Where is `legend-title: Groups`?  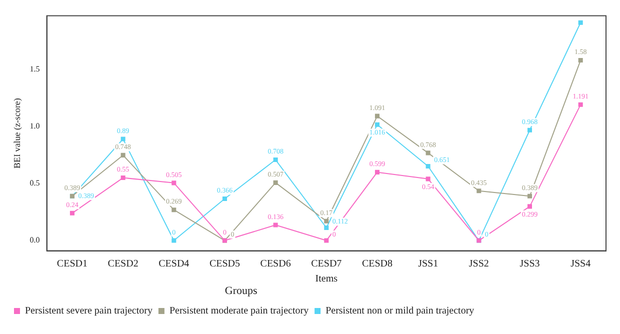 legend-title: Groups is located at coordinates (241, 291).